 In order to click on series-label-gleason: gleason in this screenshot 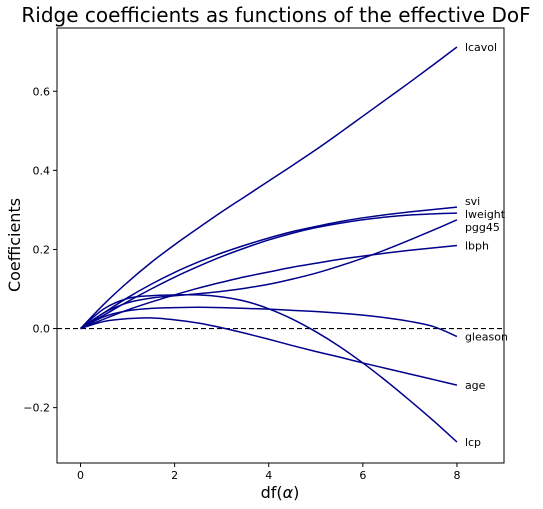, I will do `click(486, 336)`.